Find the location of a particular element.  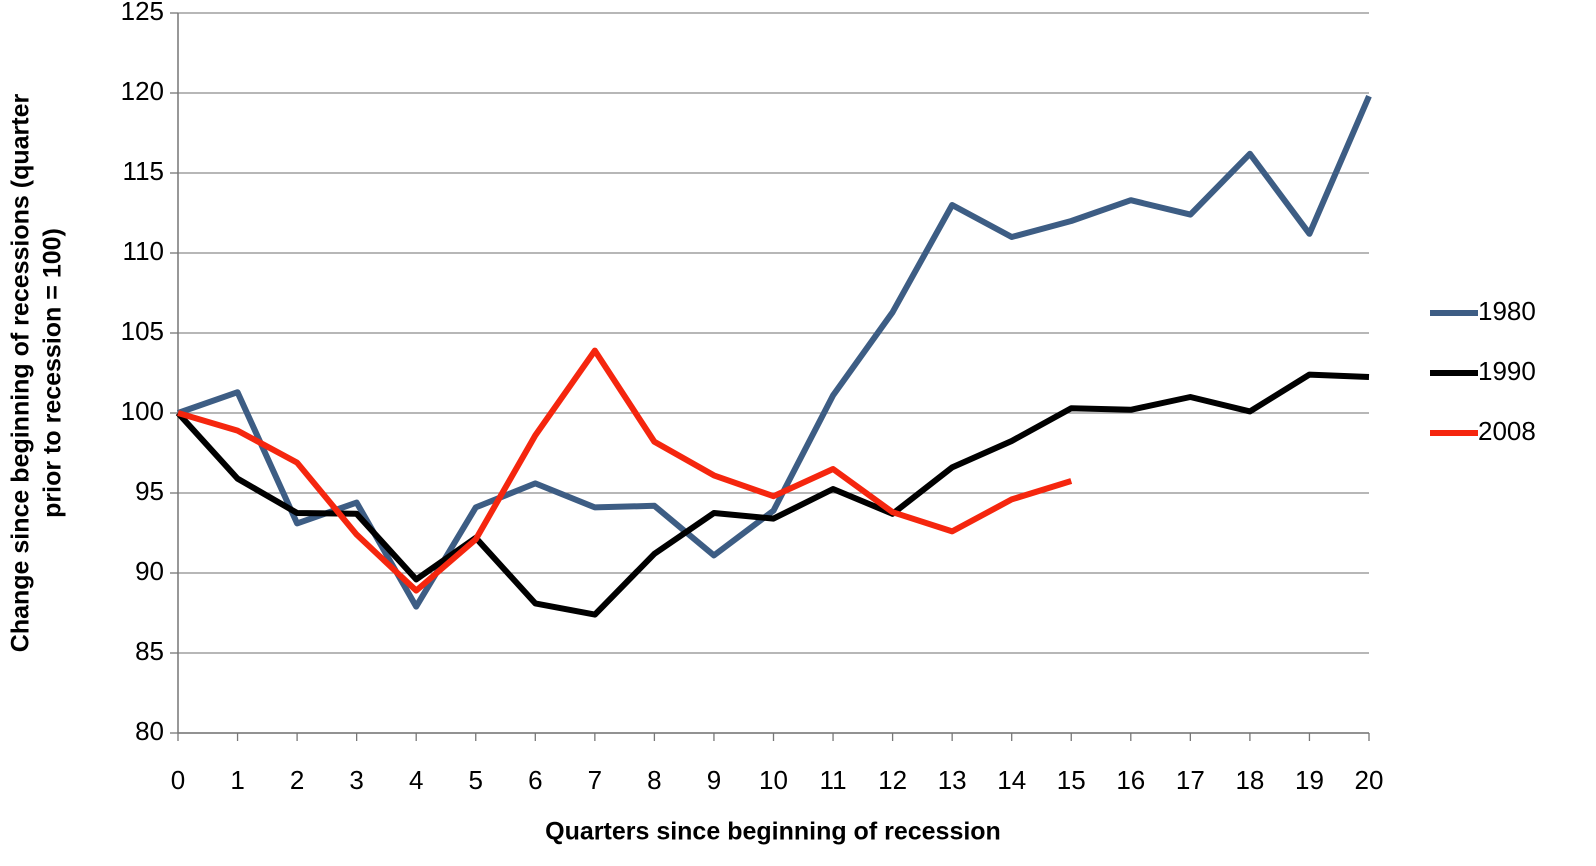

y-tick-label: 125 is located at coordinates (142, 13).